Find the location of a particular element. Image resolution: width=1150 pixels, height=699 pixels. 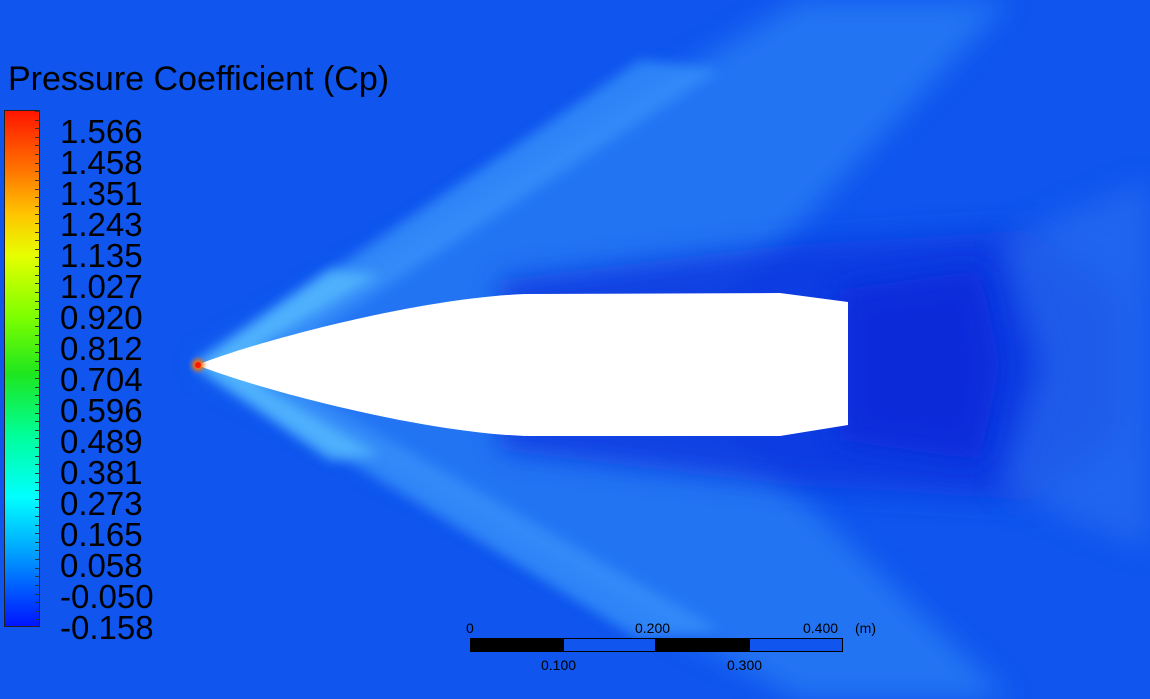

recompression-region is located at coordinates (1075, 365).